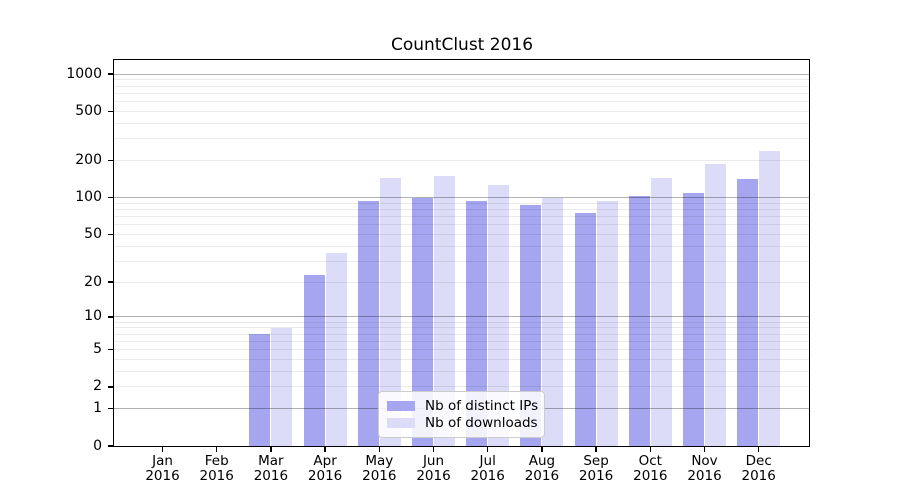 The image size is (900, 500). I want to click on x-tick-month: Feb, so click(216, 461).